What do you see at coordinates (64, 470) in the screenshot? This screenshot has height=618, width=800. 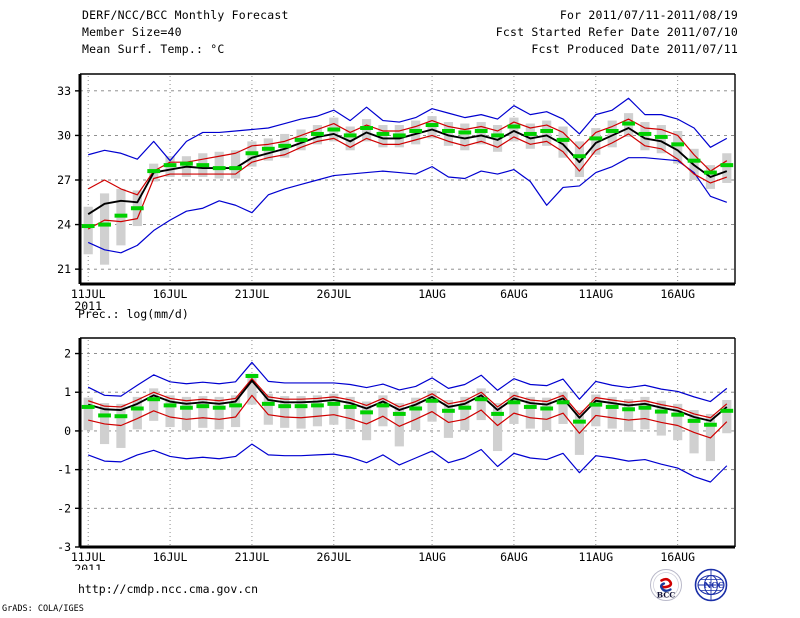 I see `y-tick-label: -1` at bounding box center [64, 470].